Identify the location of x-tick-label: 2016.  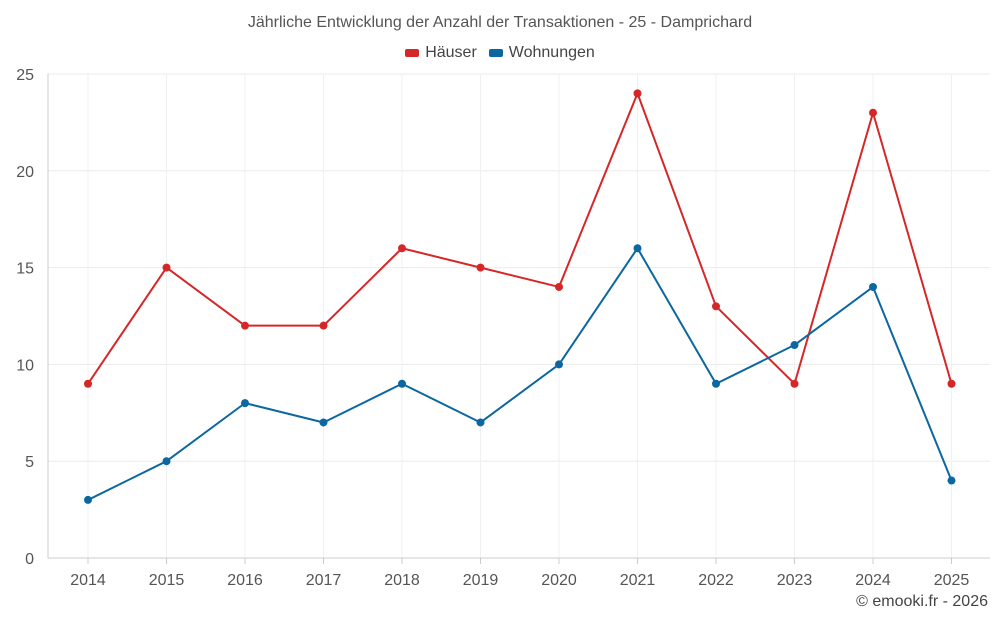
(245, 580).